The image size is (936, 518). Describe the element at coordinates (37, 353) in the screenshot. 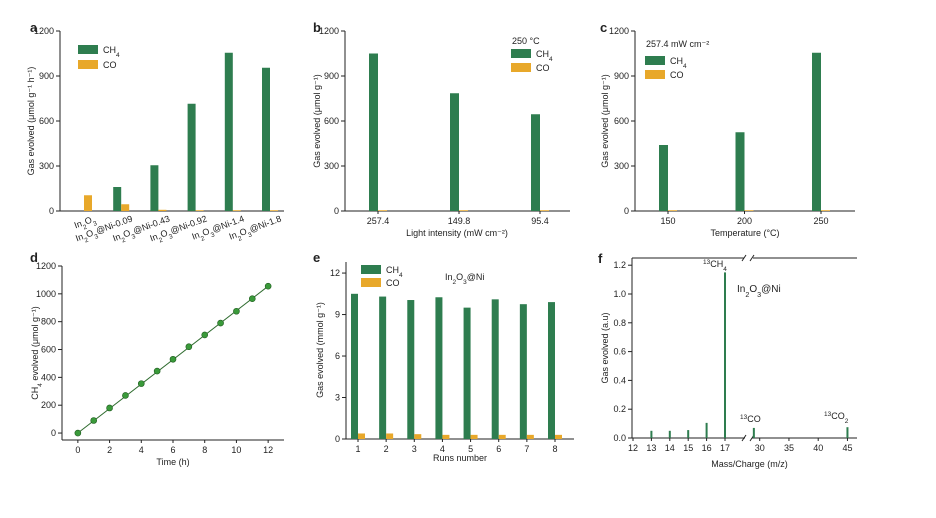

I see `y-axis-label: CH4 evolved (μmol g⁻¹)` at that location.